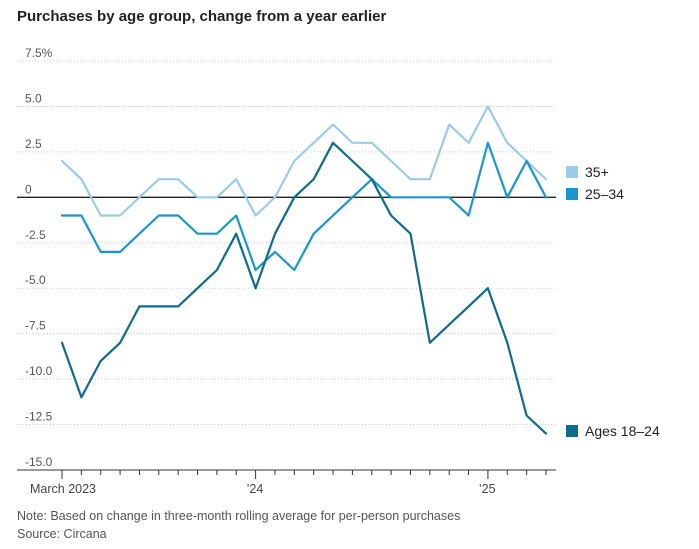 This screenshot has height=549, width=699. I want to click on y-tick-label: -2.5, so click(35, 235).